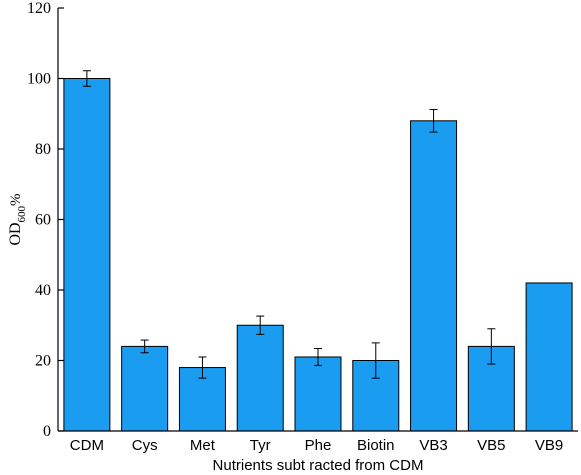 Image resolution: width=581 pixels, height=475 pixels. Describe the element at coordinates (376, 445) in the screenshot. I see `x-tick-label: Biotin` at that location.